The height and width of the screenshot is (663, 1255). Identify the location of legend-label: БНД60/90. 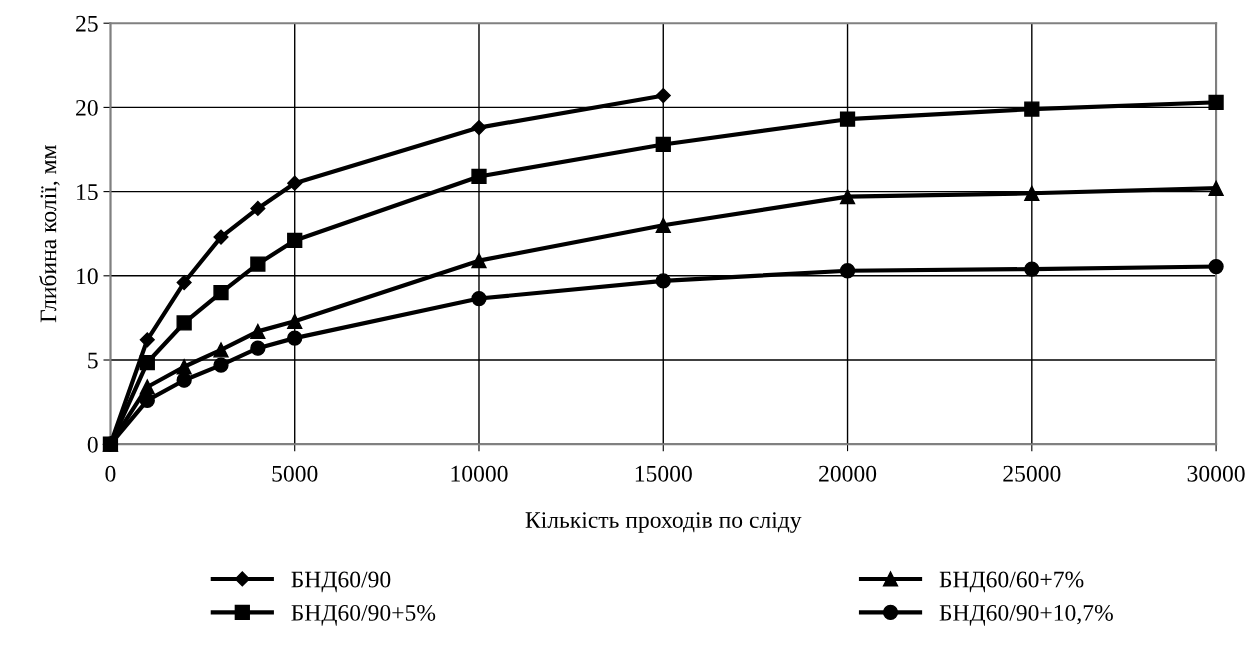
(341, 582).